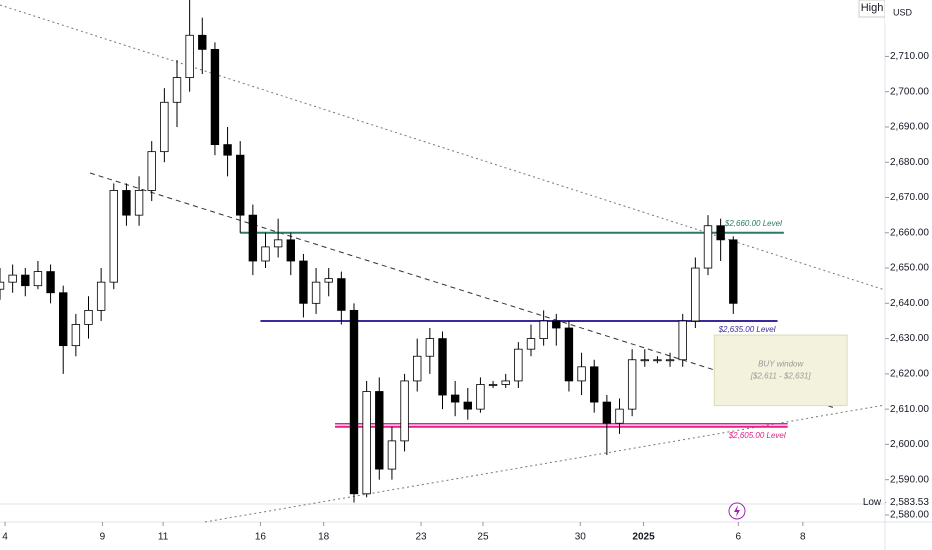 The width and height of the screenshot is (932, 550). Describe the element at coordinates (909, 232) in the screenshot. I see `y-tick-label: 2,660.00` at that location.